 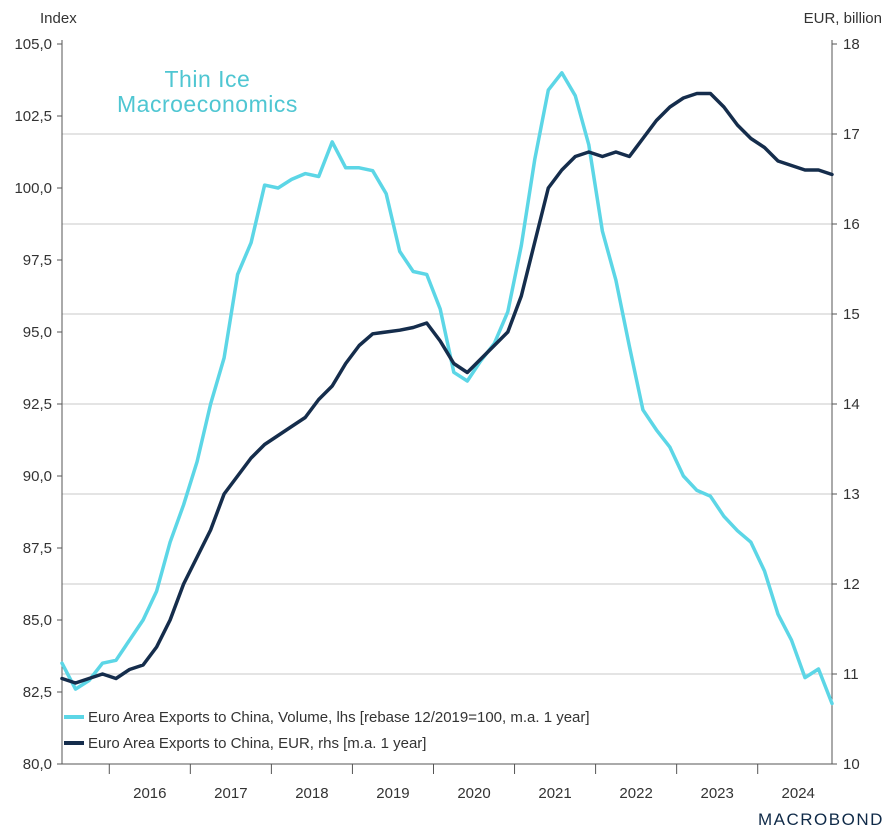 I want to click on left-axis-tick-label: 95,0, so click(x=37, y=332).